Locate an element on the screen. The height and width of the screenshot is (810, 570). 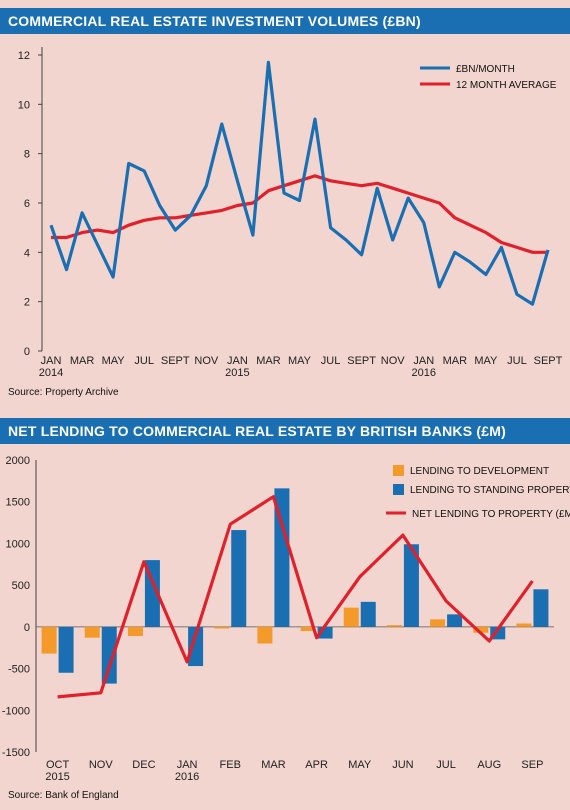
chart2-x-tick-label: JUN is located at coordinates (402, 765).